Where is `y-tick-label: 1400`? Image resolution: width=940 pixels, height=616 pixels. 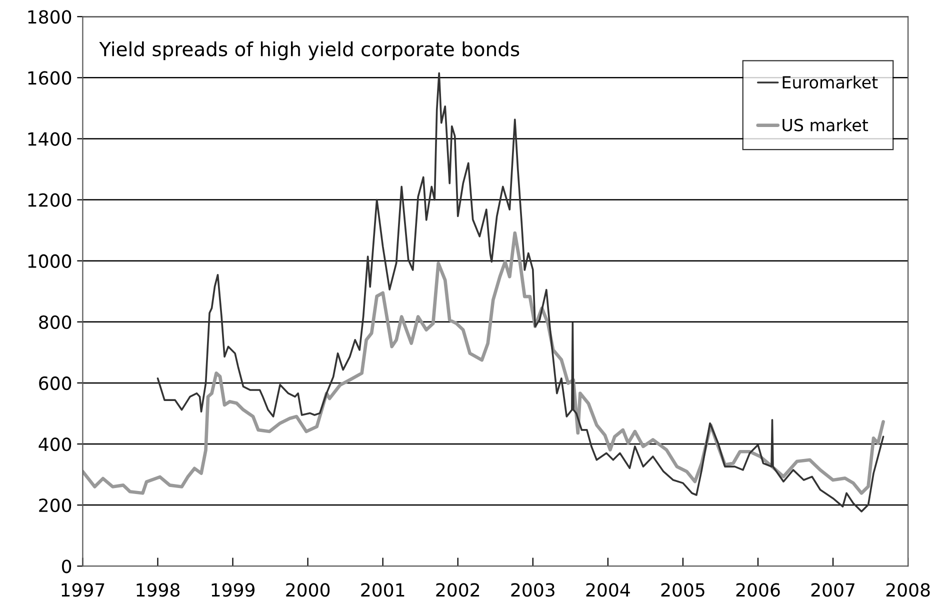 y-tick-label: 1400 is located at coordinates (50, 139).